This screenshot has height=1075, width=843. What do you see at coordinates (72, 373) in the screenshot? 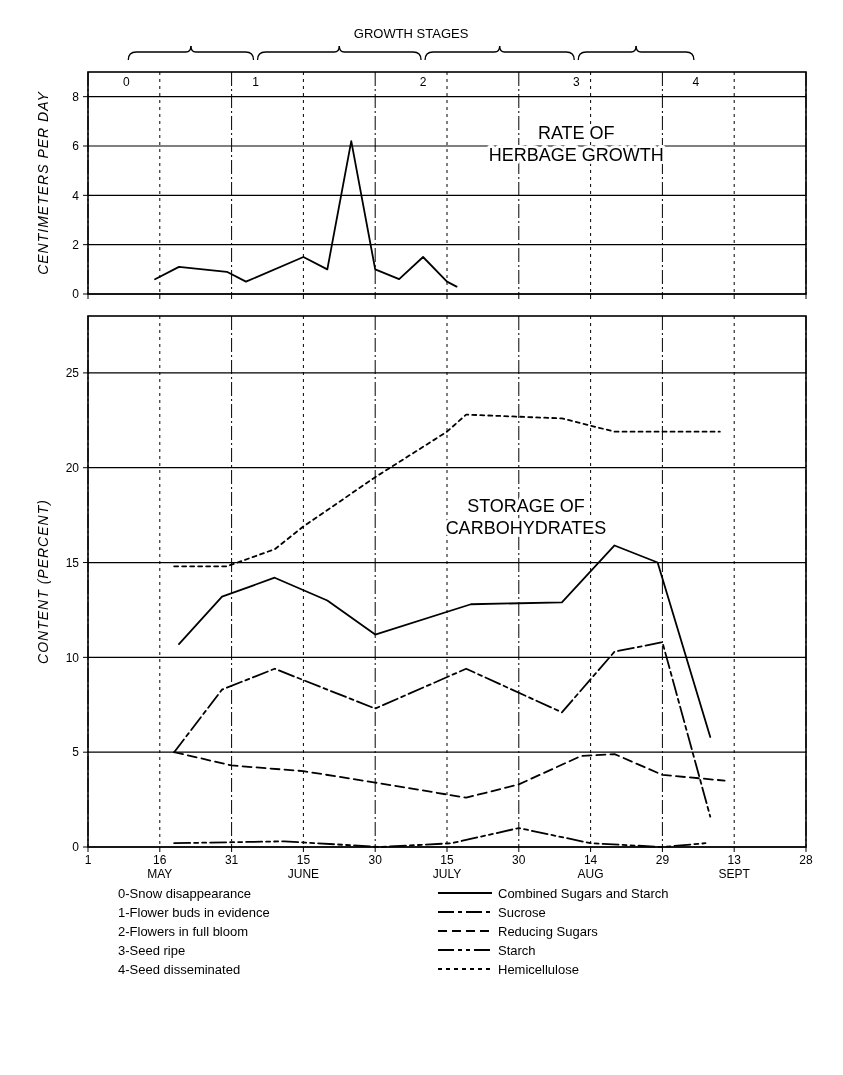
I see `y-tick-label: 25` at bounding box center [72, 373].